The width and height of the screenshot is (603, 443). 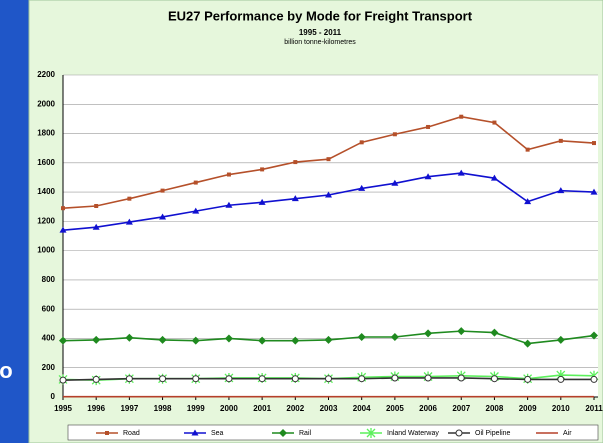 I want to click on y-tick-label: 1800, so click(x=46, y=133).